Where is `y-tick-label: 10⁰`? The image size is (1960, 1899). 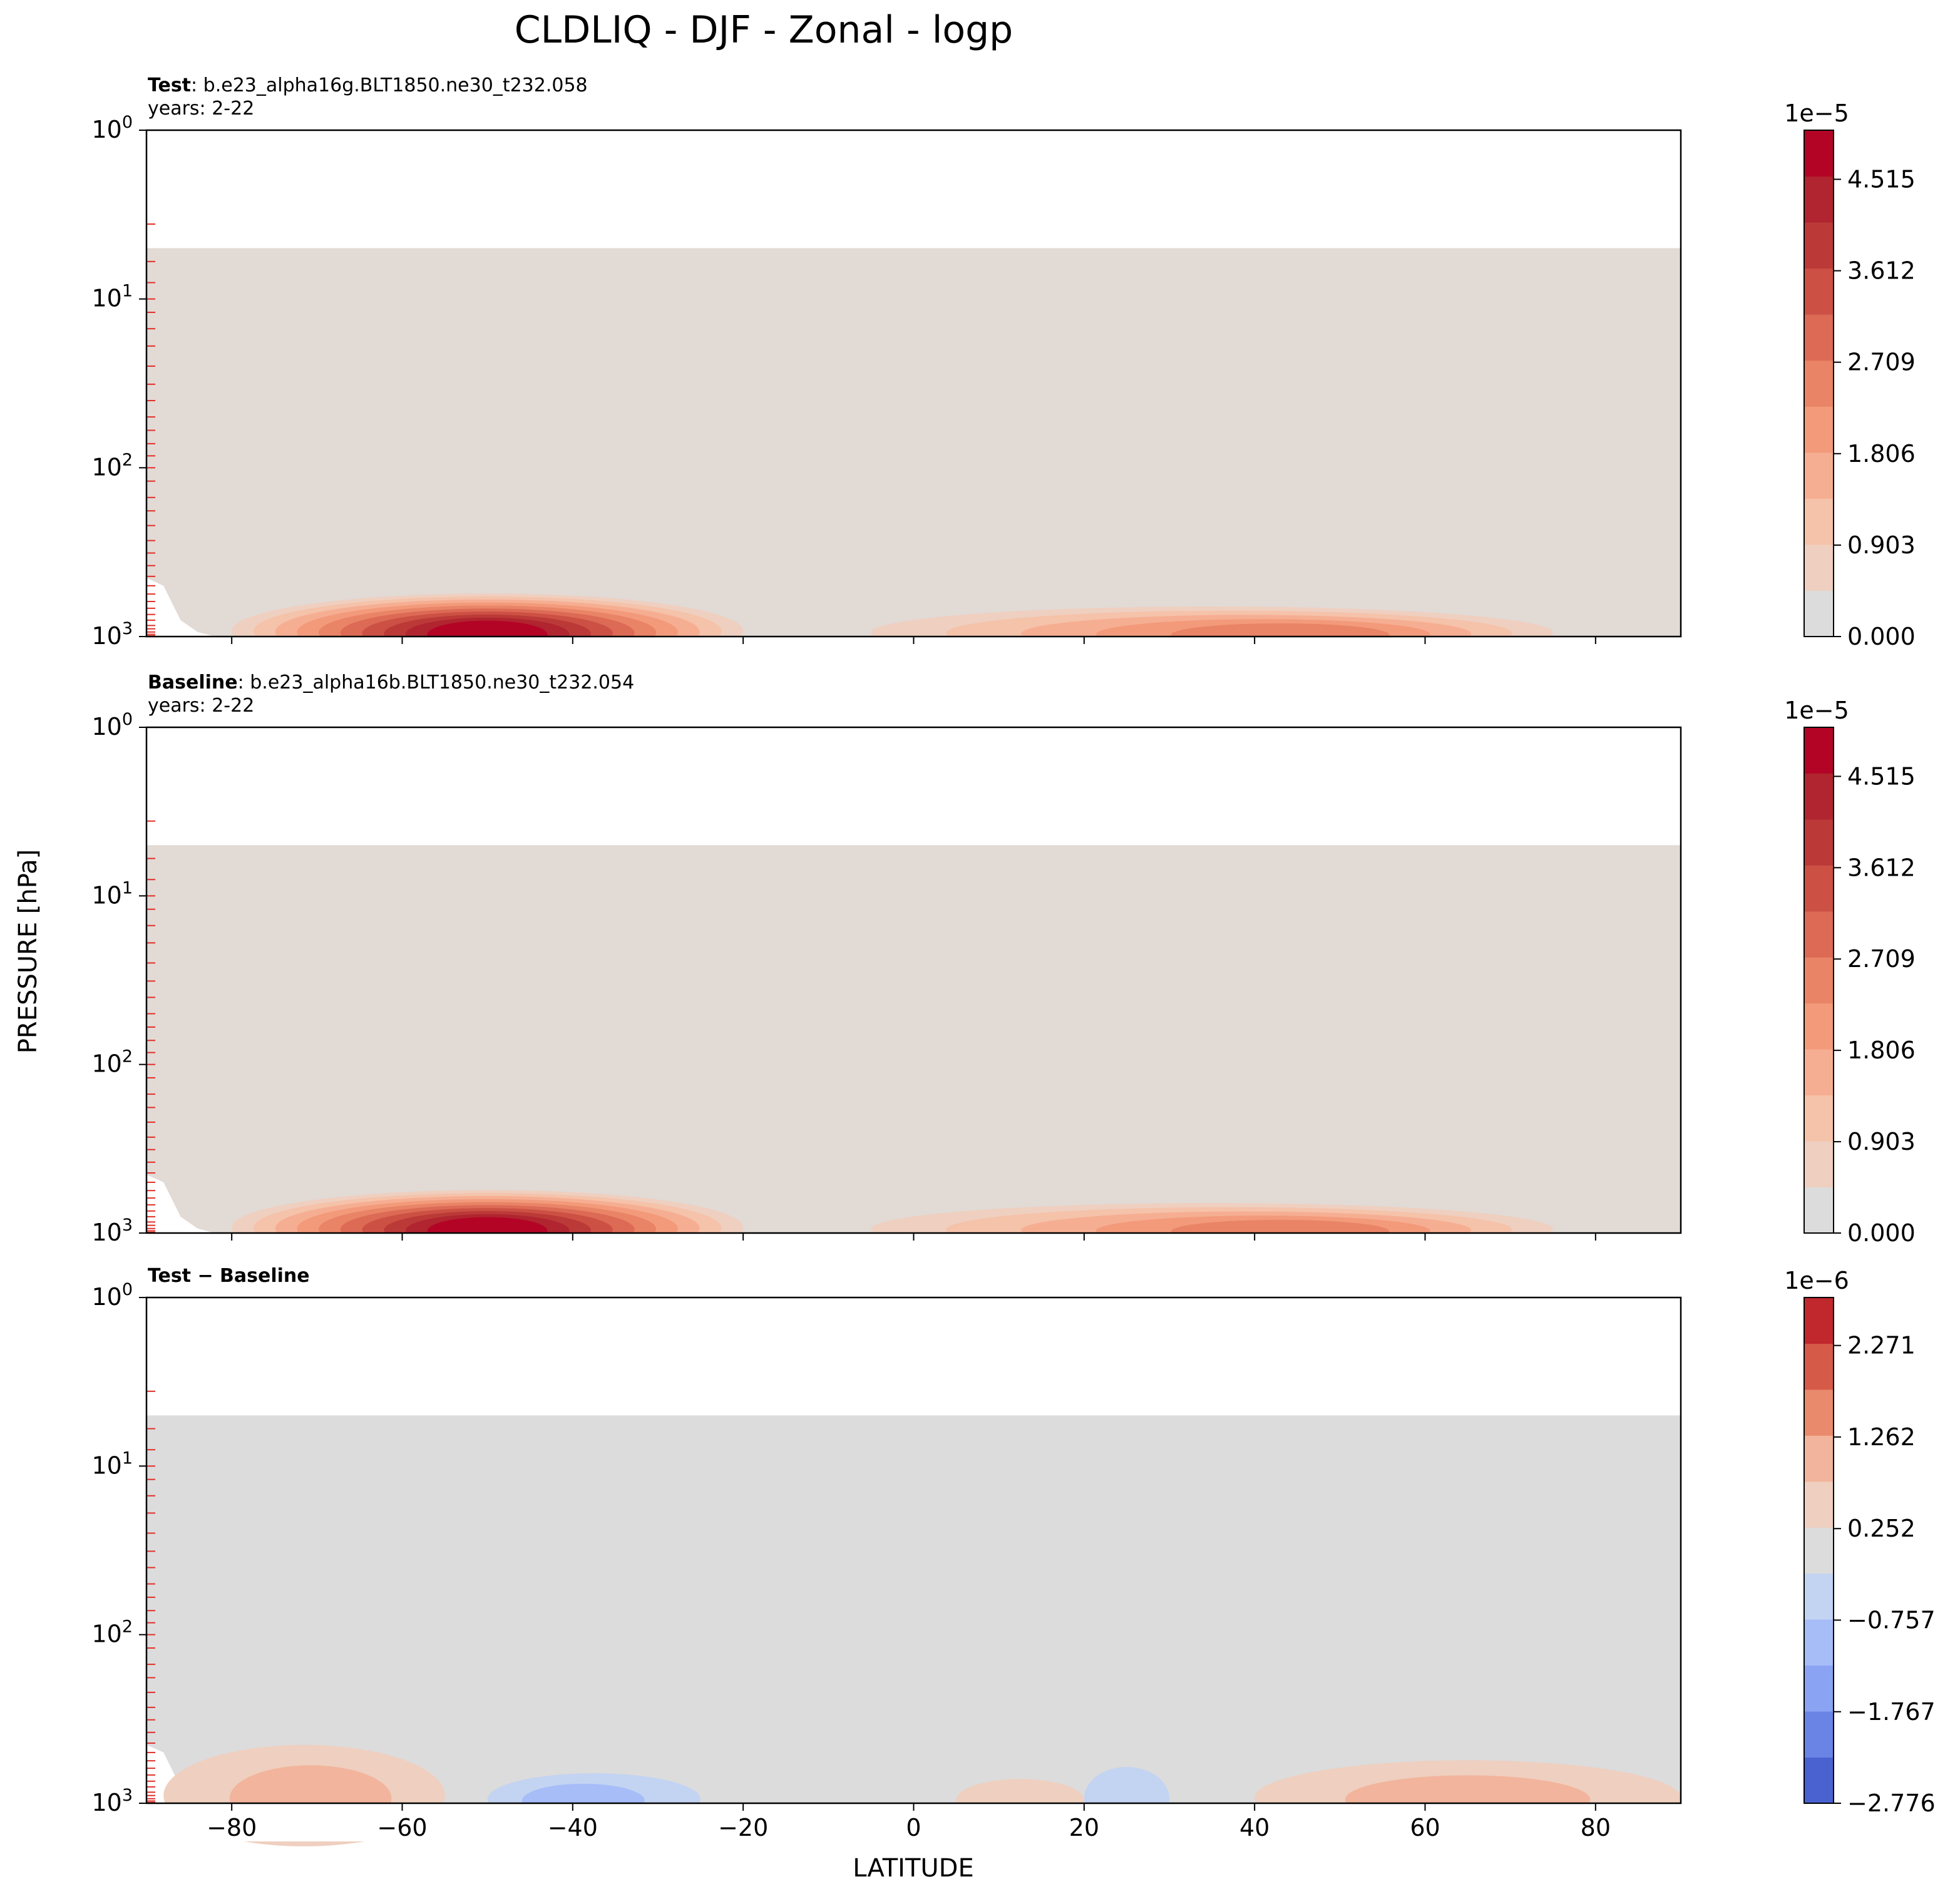 y-tick-label: 10⁰ is located at coordinates (112, 1295).